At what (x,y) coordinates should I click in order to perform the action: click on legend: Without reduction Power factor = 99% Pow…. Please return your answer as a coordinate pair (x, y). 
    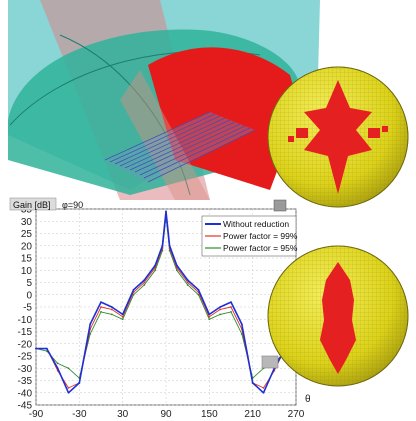
    Looking at the image, I should click on (249, 236).